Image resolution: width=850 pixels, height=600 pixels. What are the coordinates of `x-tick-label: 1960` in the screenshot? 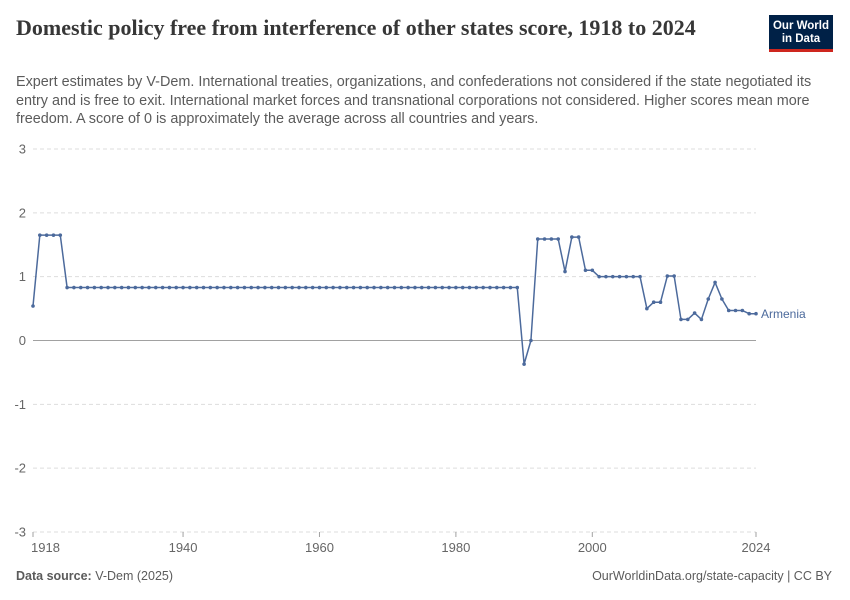 It's located at (319, 547).